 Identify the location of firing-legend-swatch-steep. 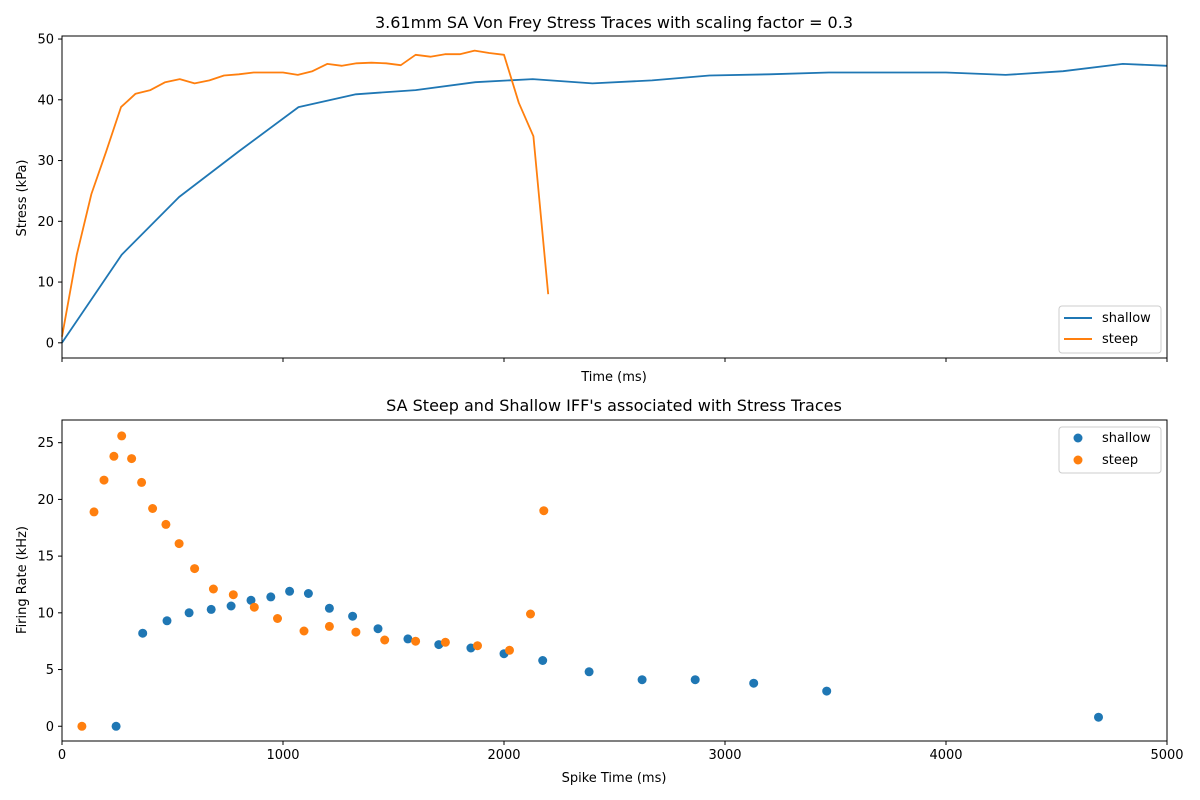
(1078, 460).